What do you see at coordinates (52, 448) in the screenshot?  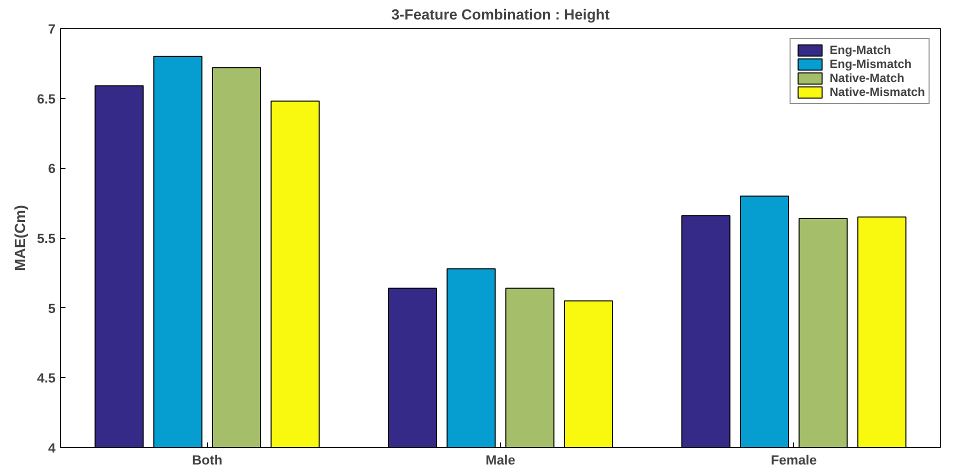 I see `y-tick-label: 4` at bounding box center [52, 448].